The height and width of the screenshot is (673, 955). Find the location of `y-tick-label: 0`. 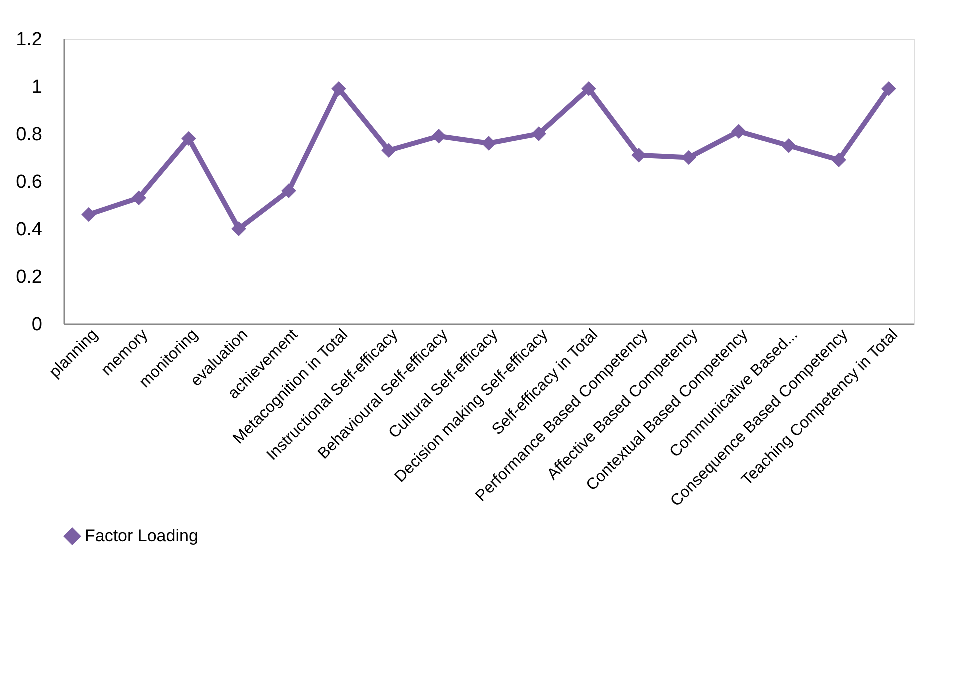

y-tick-label: 0 is located at coordinates (37, 325).